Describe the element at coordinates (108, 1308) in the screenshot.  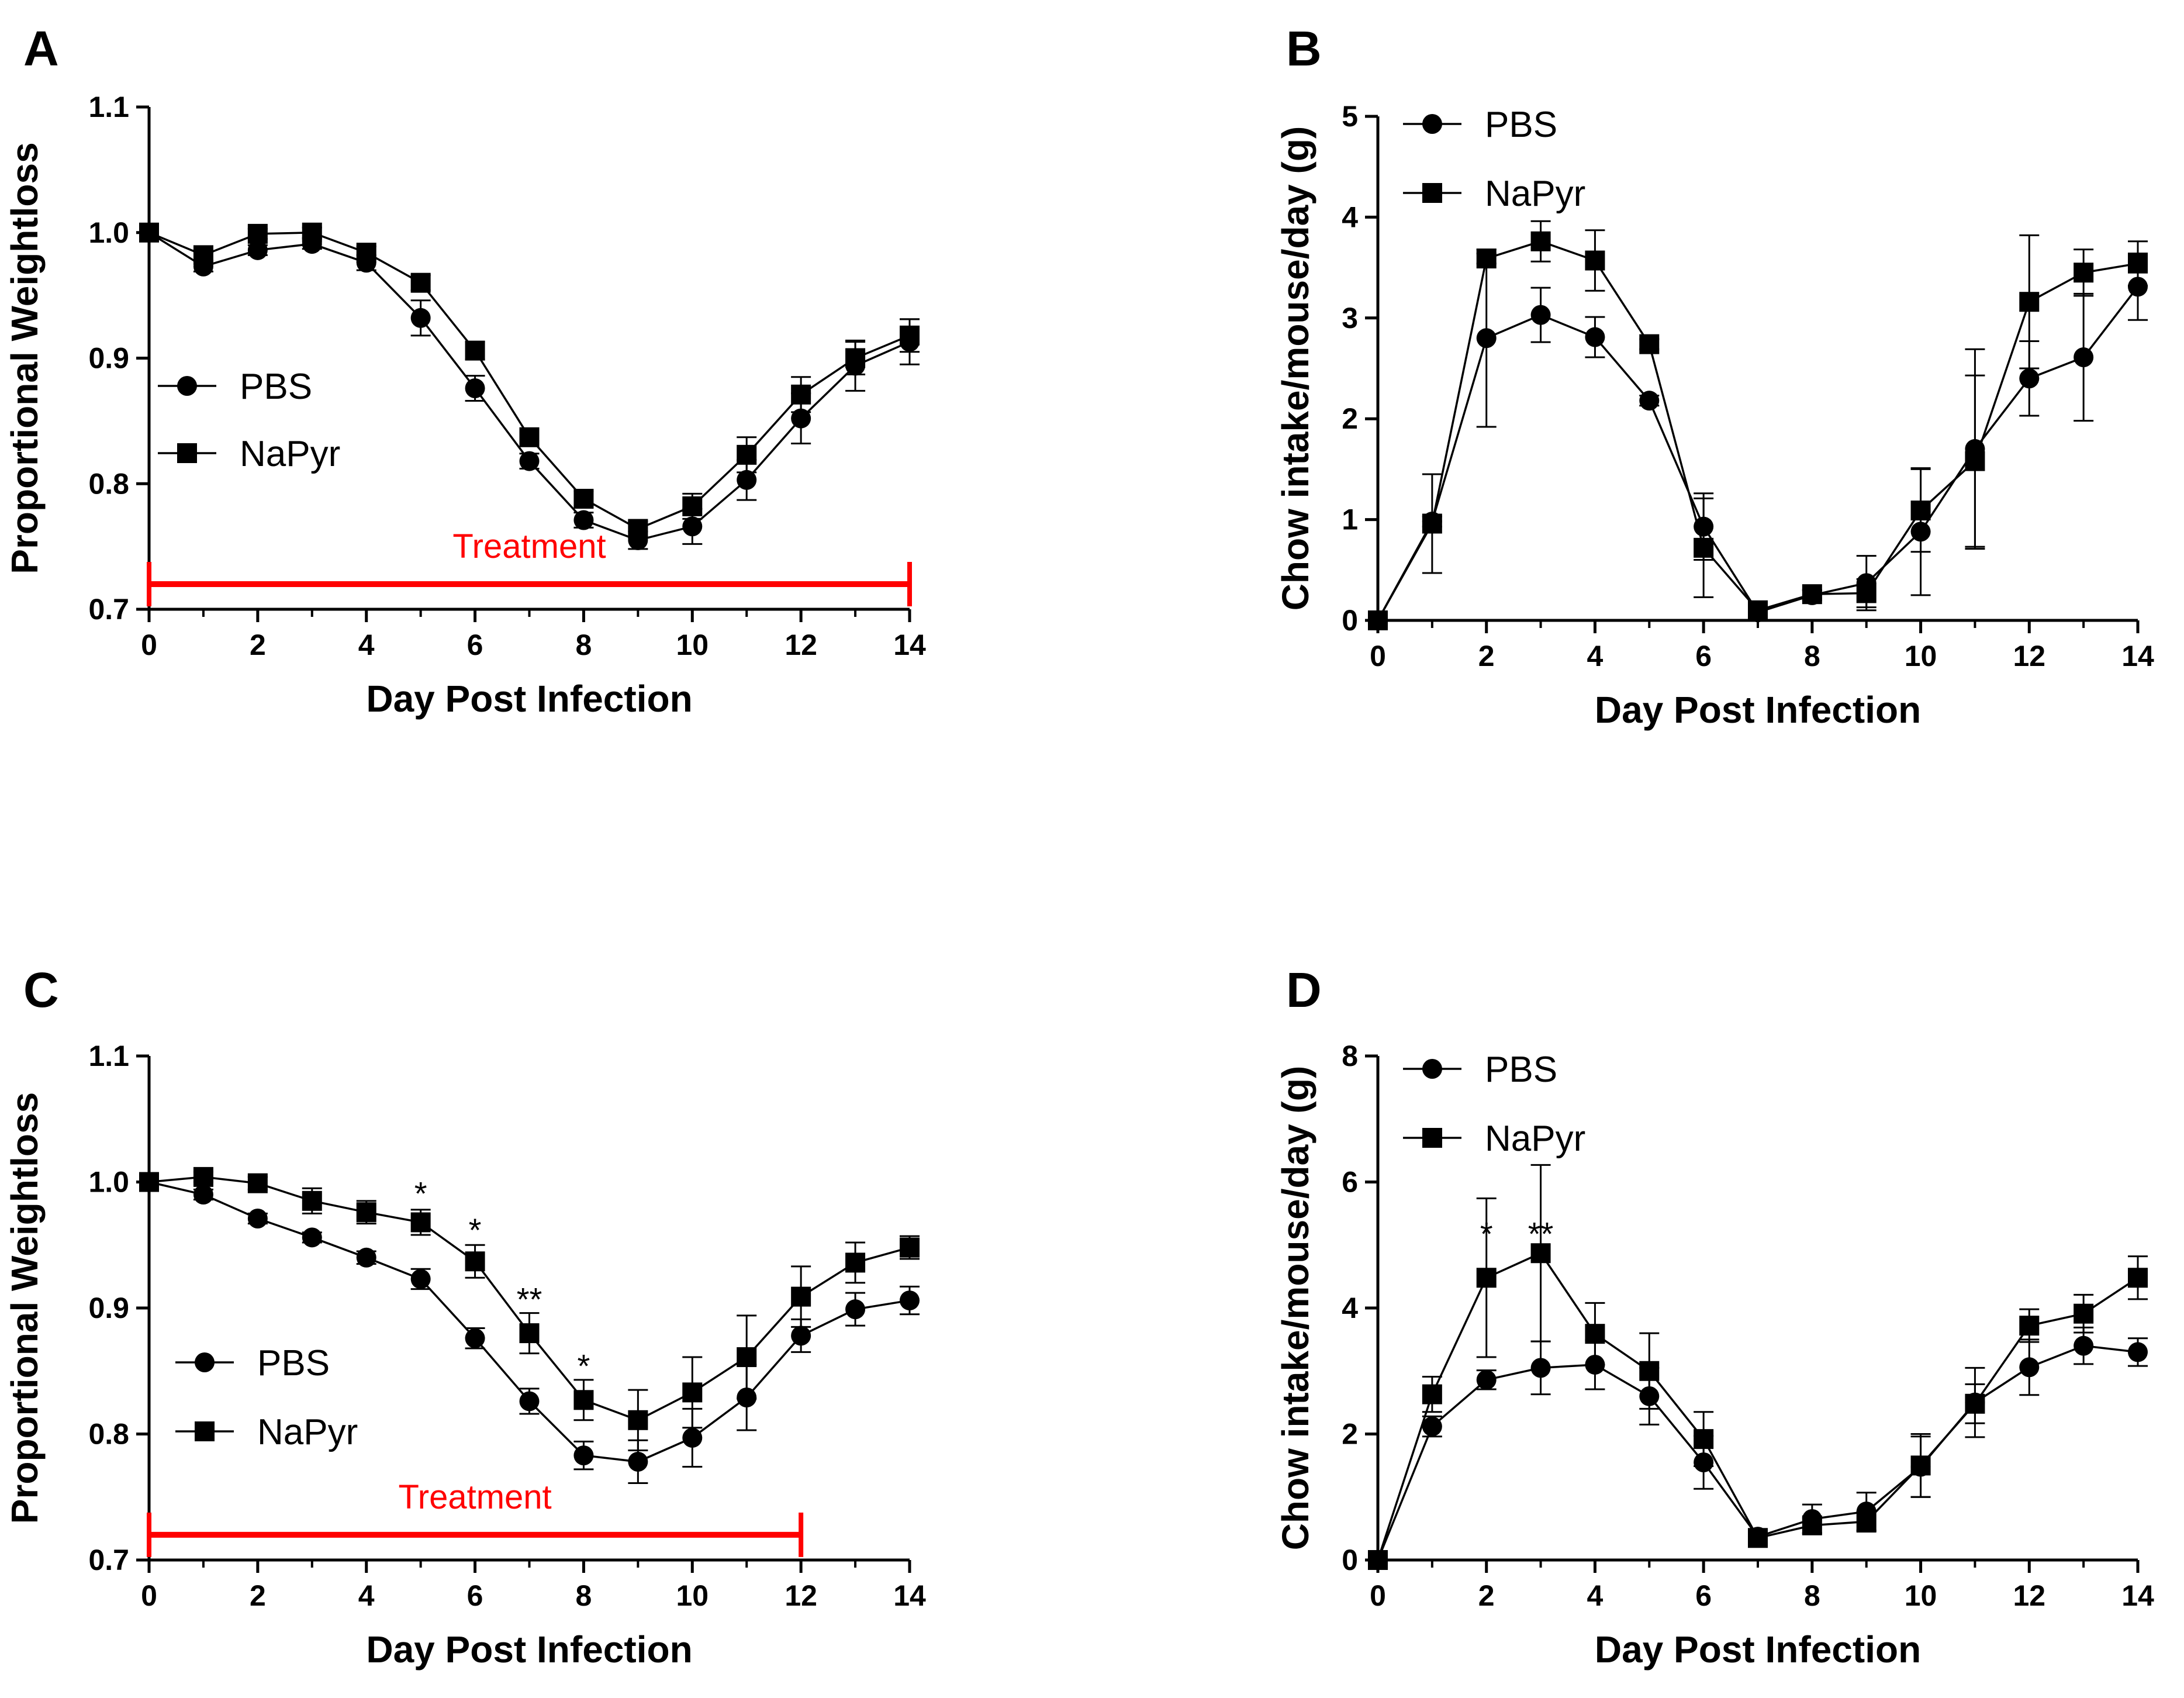
I see `y-tick-label: 0.9` at that location.